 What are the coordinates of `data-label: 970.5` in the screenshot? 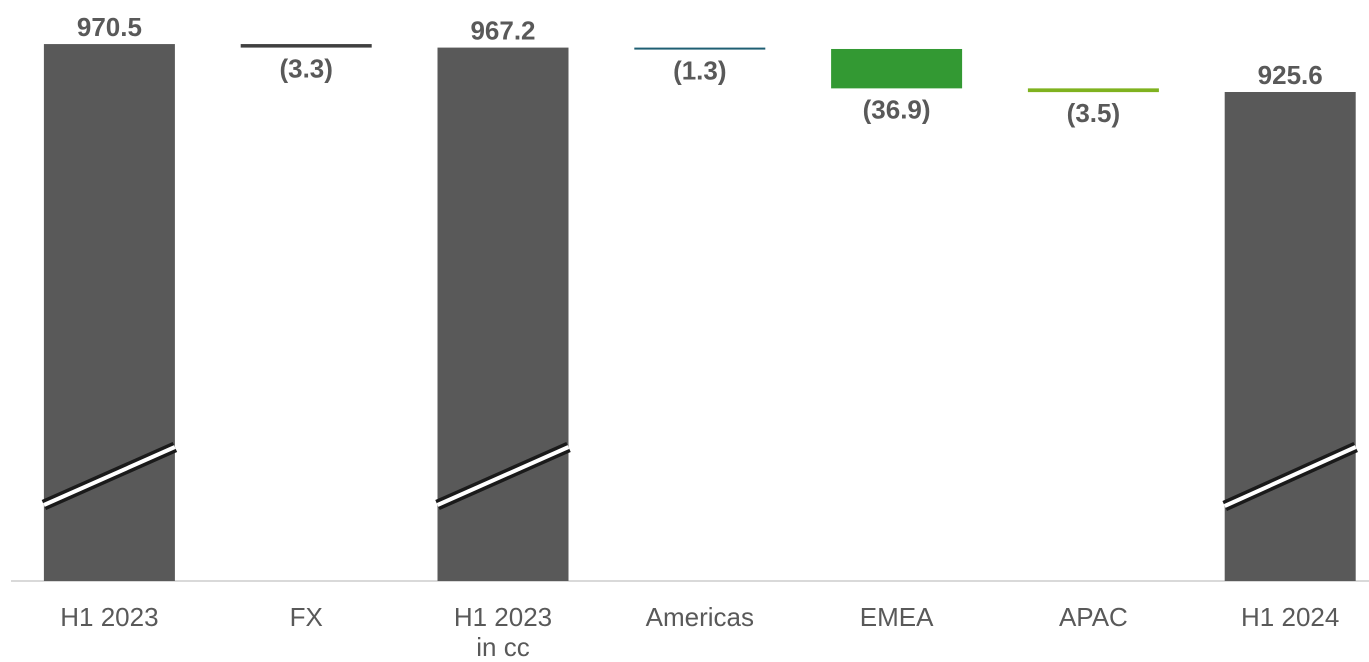 It's located at (109, 27).